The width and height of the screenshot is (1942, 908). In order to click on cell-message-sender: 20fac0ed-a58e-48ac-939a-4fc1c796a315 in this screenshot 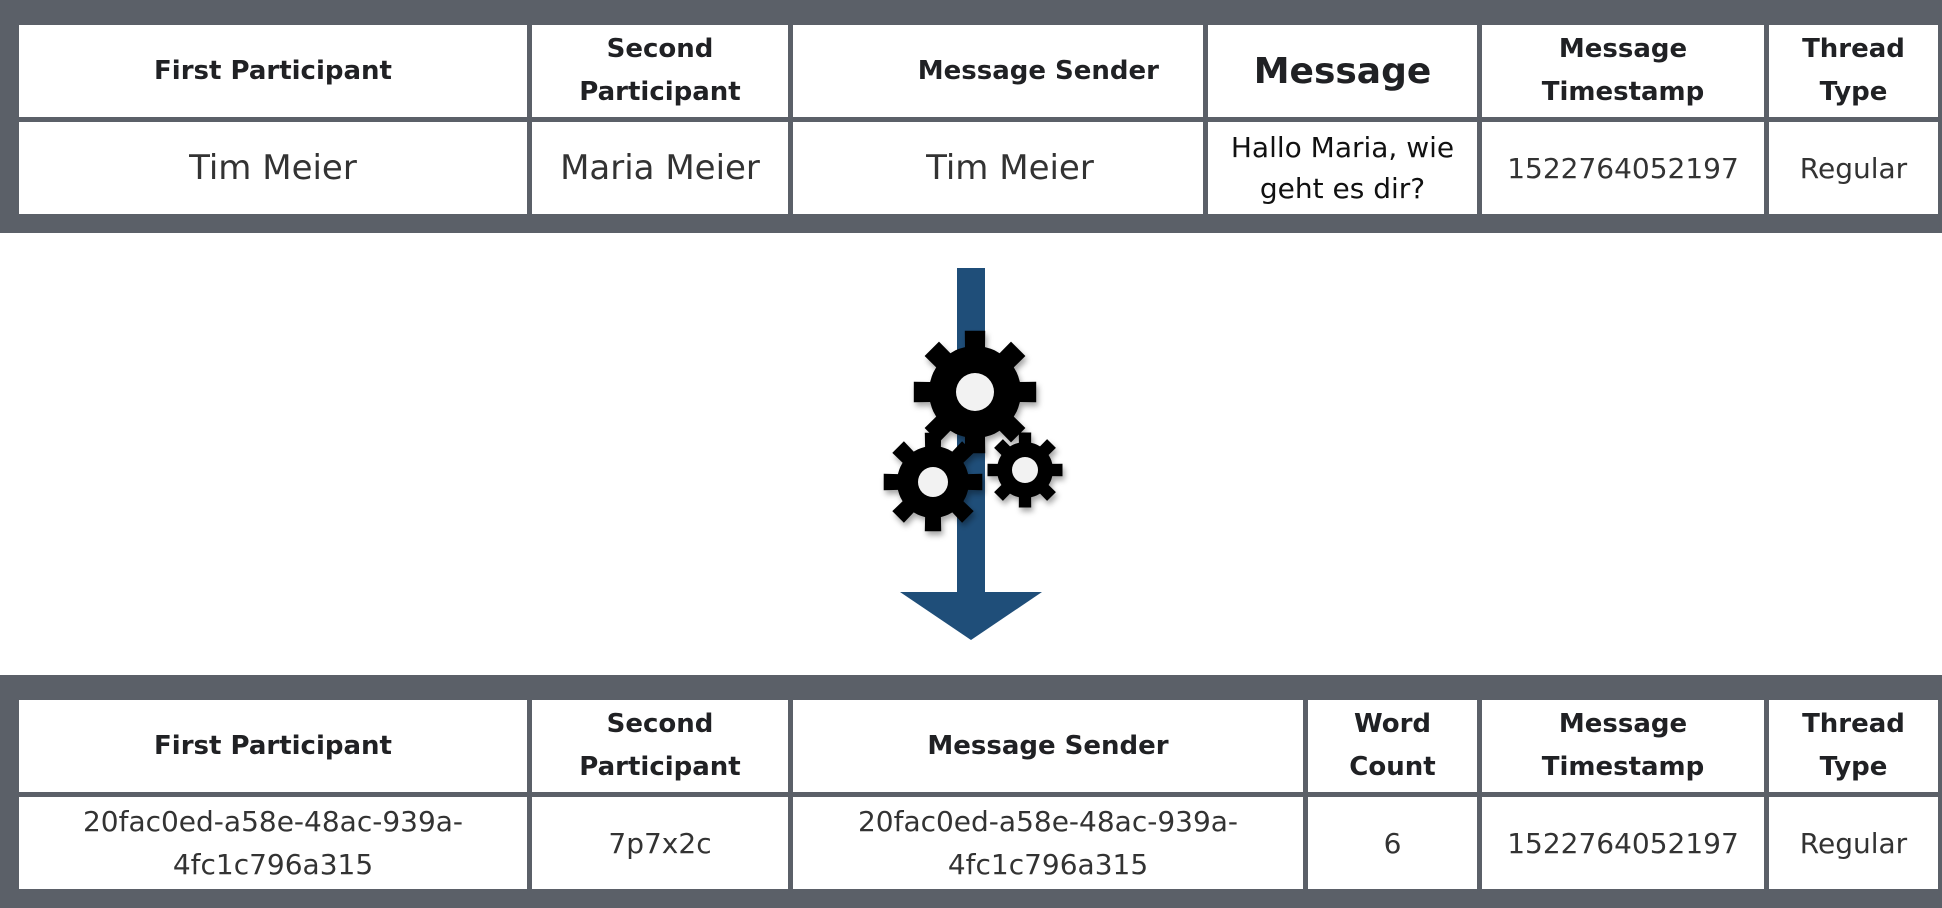, I will do `click(1048, 843)`.